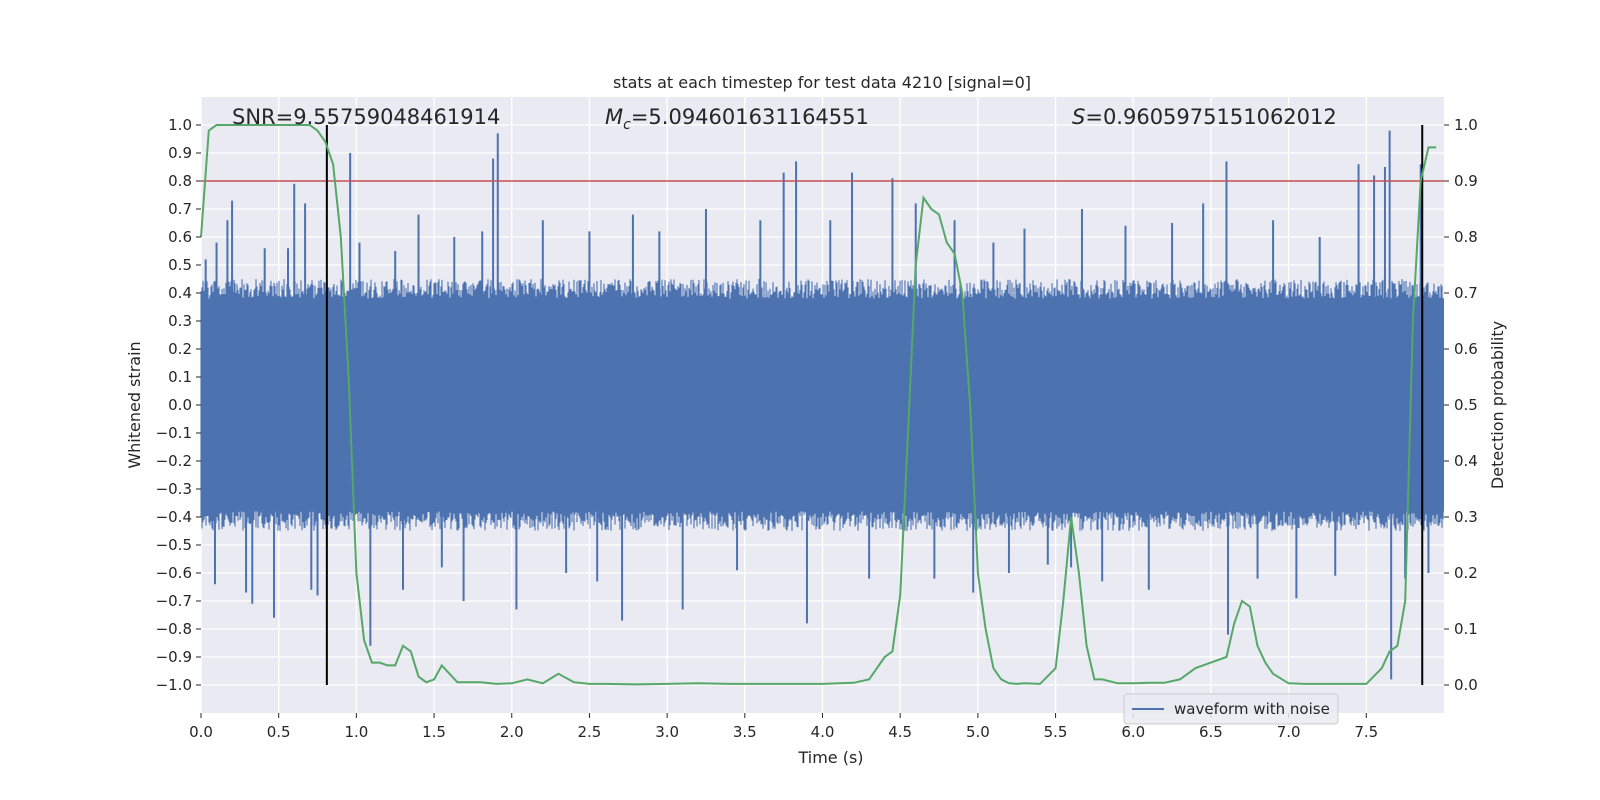 The image size is (1600, 800). Describe the element at coordinates (978, 732) in the screenshot. I see `x-tick-label: 5.0` at that location.